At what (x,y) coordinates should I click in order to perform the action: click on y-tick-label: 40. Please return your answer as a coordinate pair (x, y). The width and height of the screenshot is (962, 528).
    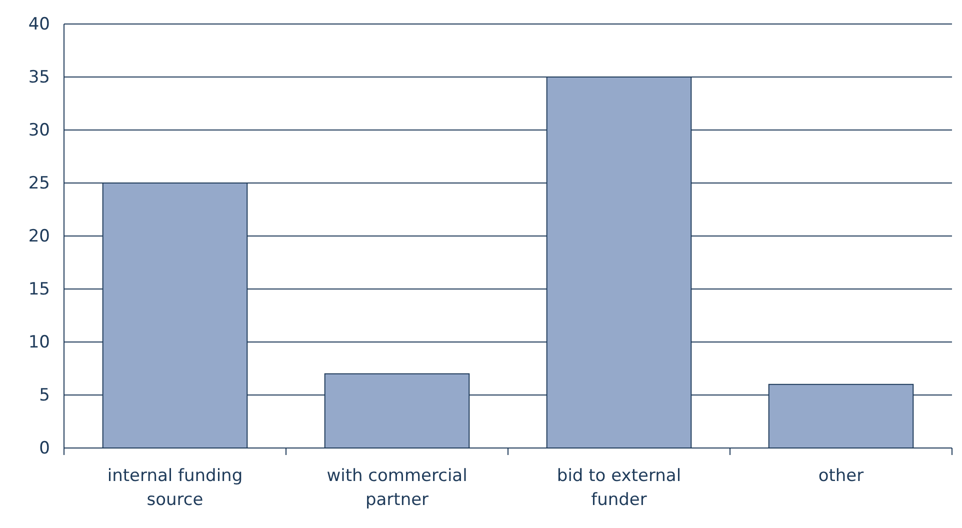
    Looking at the image, I should click on (39, 24).